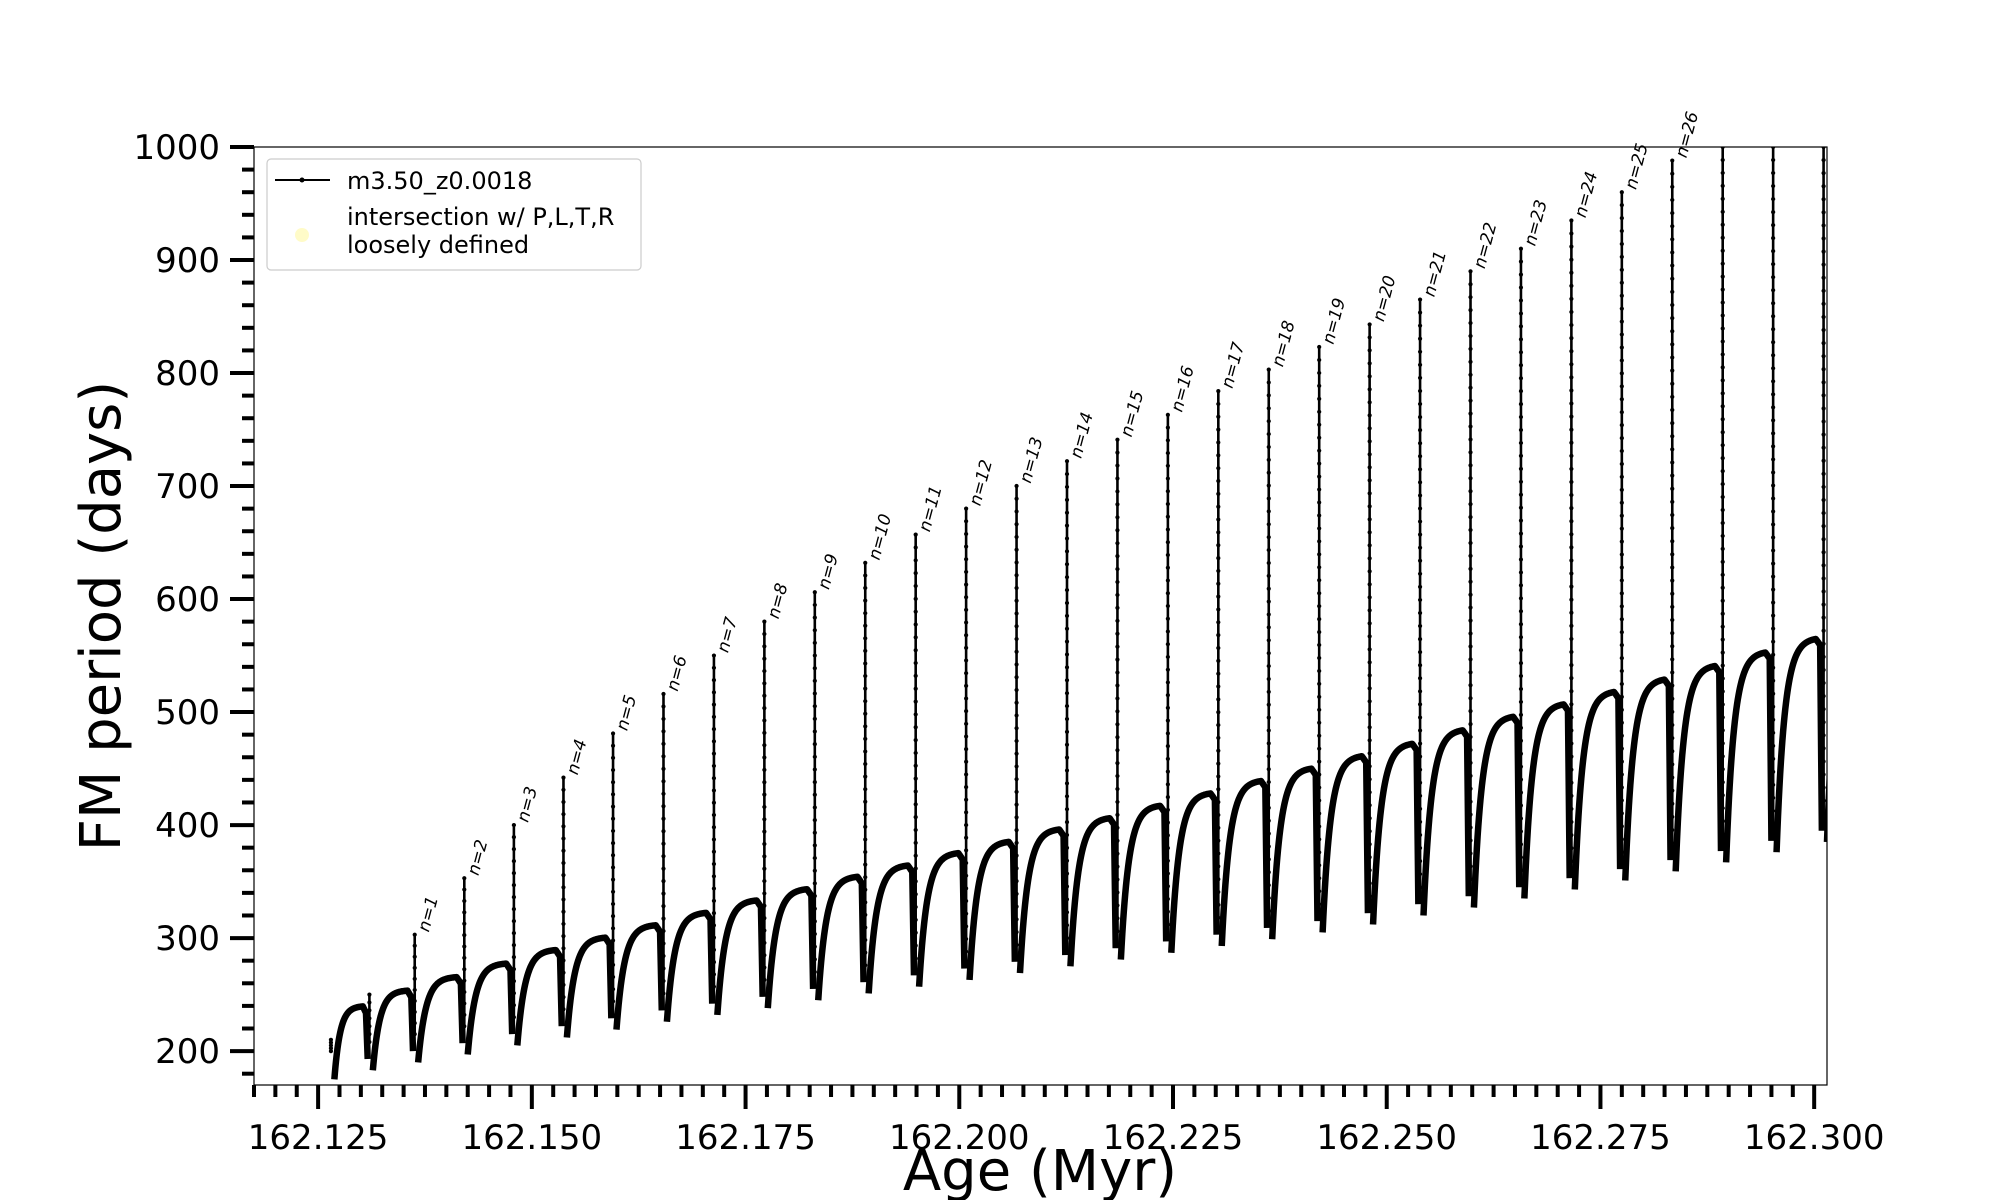 This screenshot has height=1204, width=2000. What do you see at coordinates (1814, 1138) in the screenshot?
I see `x-tick-label: 162.300` at bounding box center [1814, 1138].